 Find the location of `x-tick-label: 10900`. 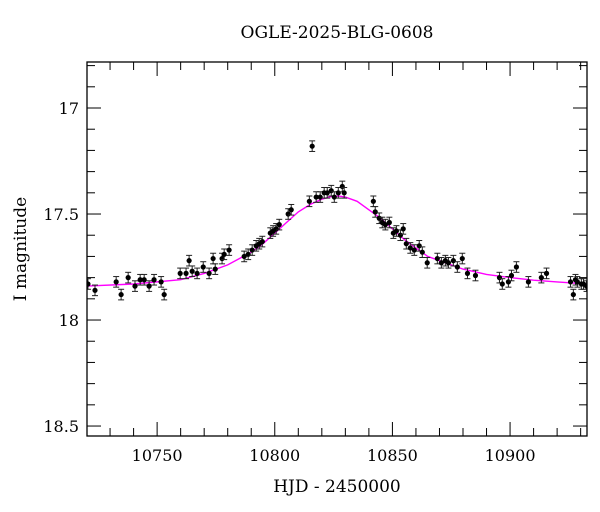

x-tick-label: 10900 is located at coordinates (510, 455).